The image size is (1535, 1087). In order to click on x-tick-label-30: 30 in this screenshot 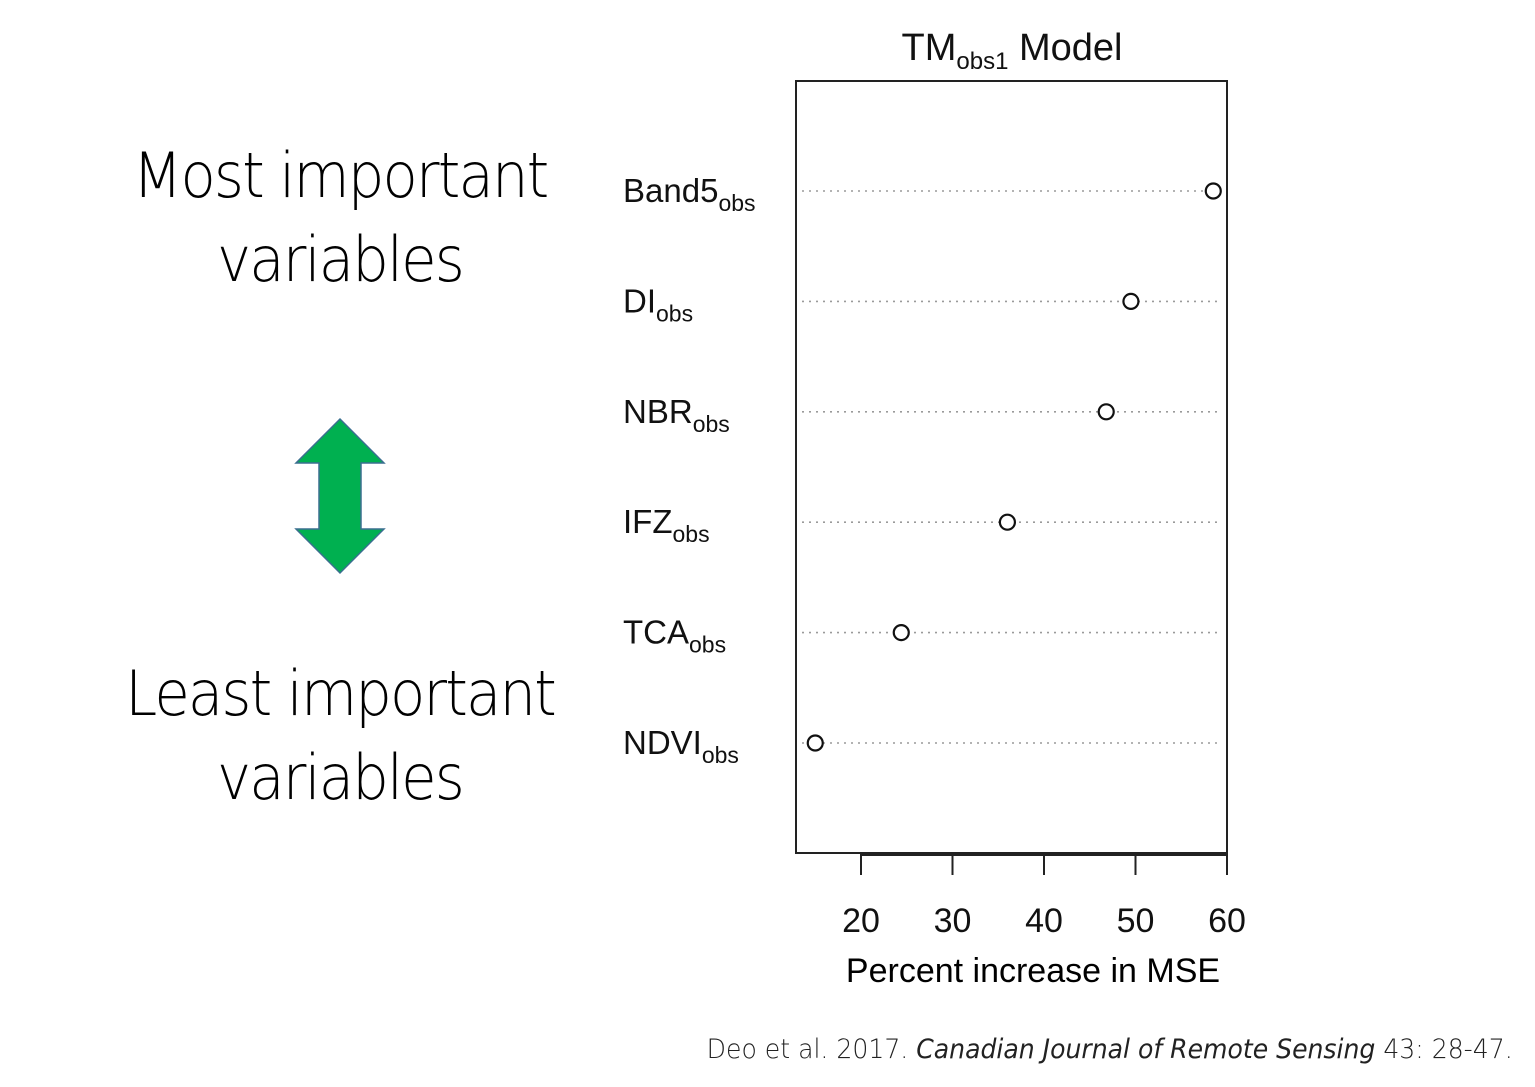, I will do `click(953, 921)`.